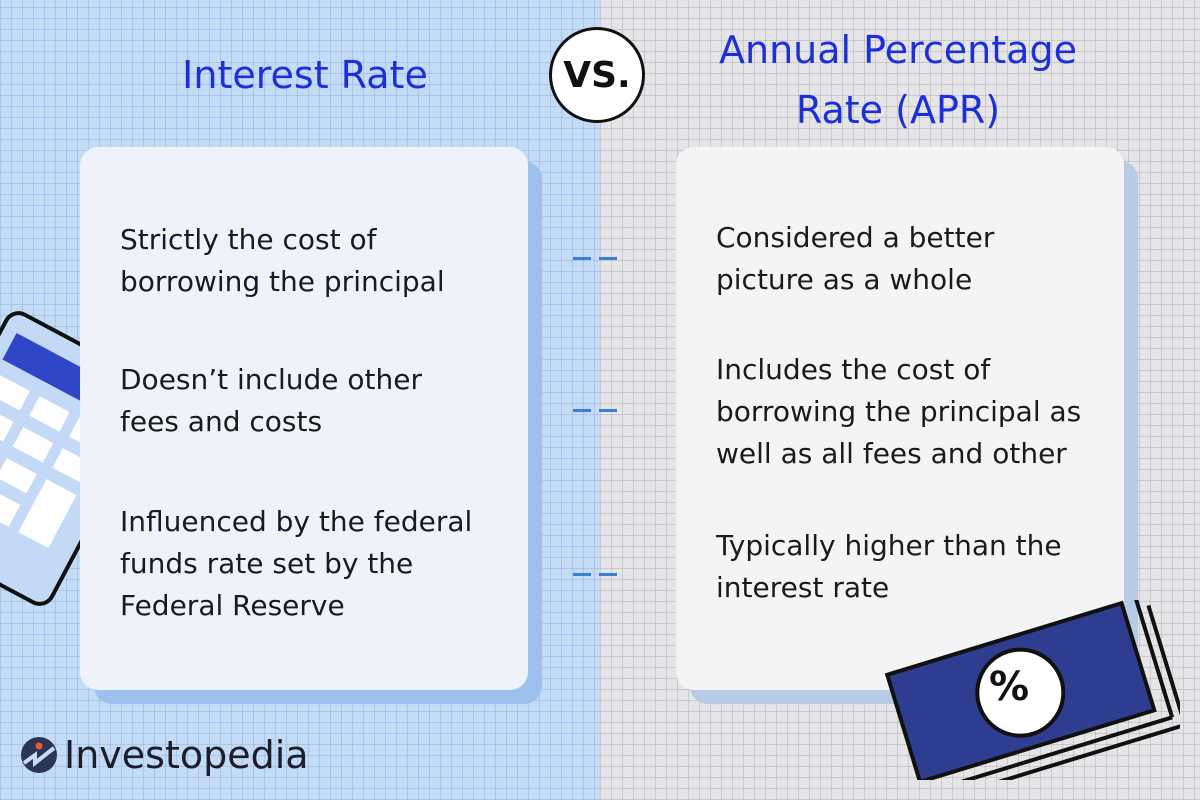  What do you see at coordinates (597, 75) in the screenshot?
I see `vs-badge: VS.` at bounding box center [597, 75].